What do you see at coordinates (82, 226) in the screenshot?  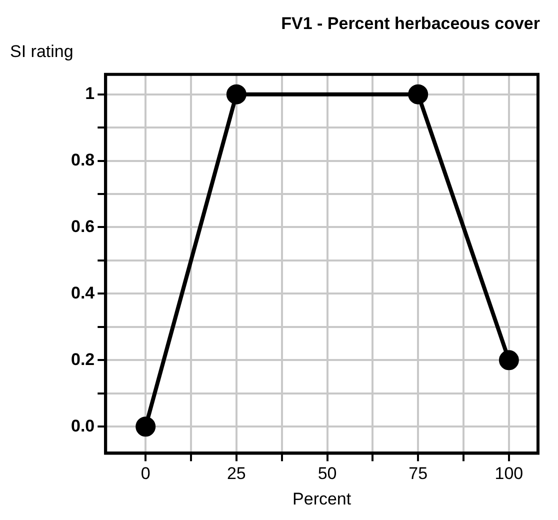 I see `y-tick-label: 0.6` at bounding box center [82, 226].